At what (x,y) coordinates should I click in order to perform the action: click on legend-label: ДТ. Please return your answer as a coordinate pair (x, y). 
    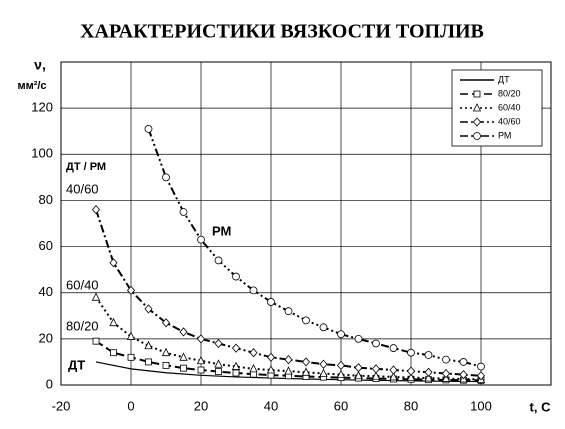
    Looking at the image, I should click on (504, 79).